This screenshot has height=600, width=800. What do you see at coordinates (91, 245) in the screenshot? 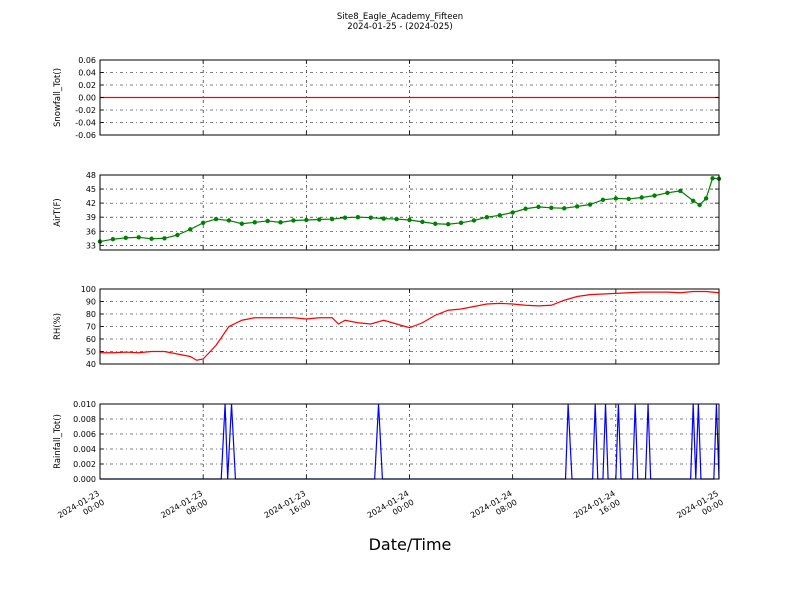
I see `y-tick-label: 33` at bounding box center [91, 245].